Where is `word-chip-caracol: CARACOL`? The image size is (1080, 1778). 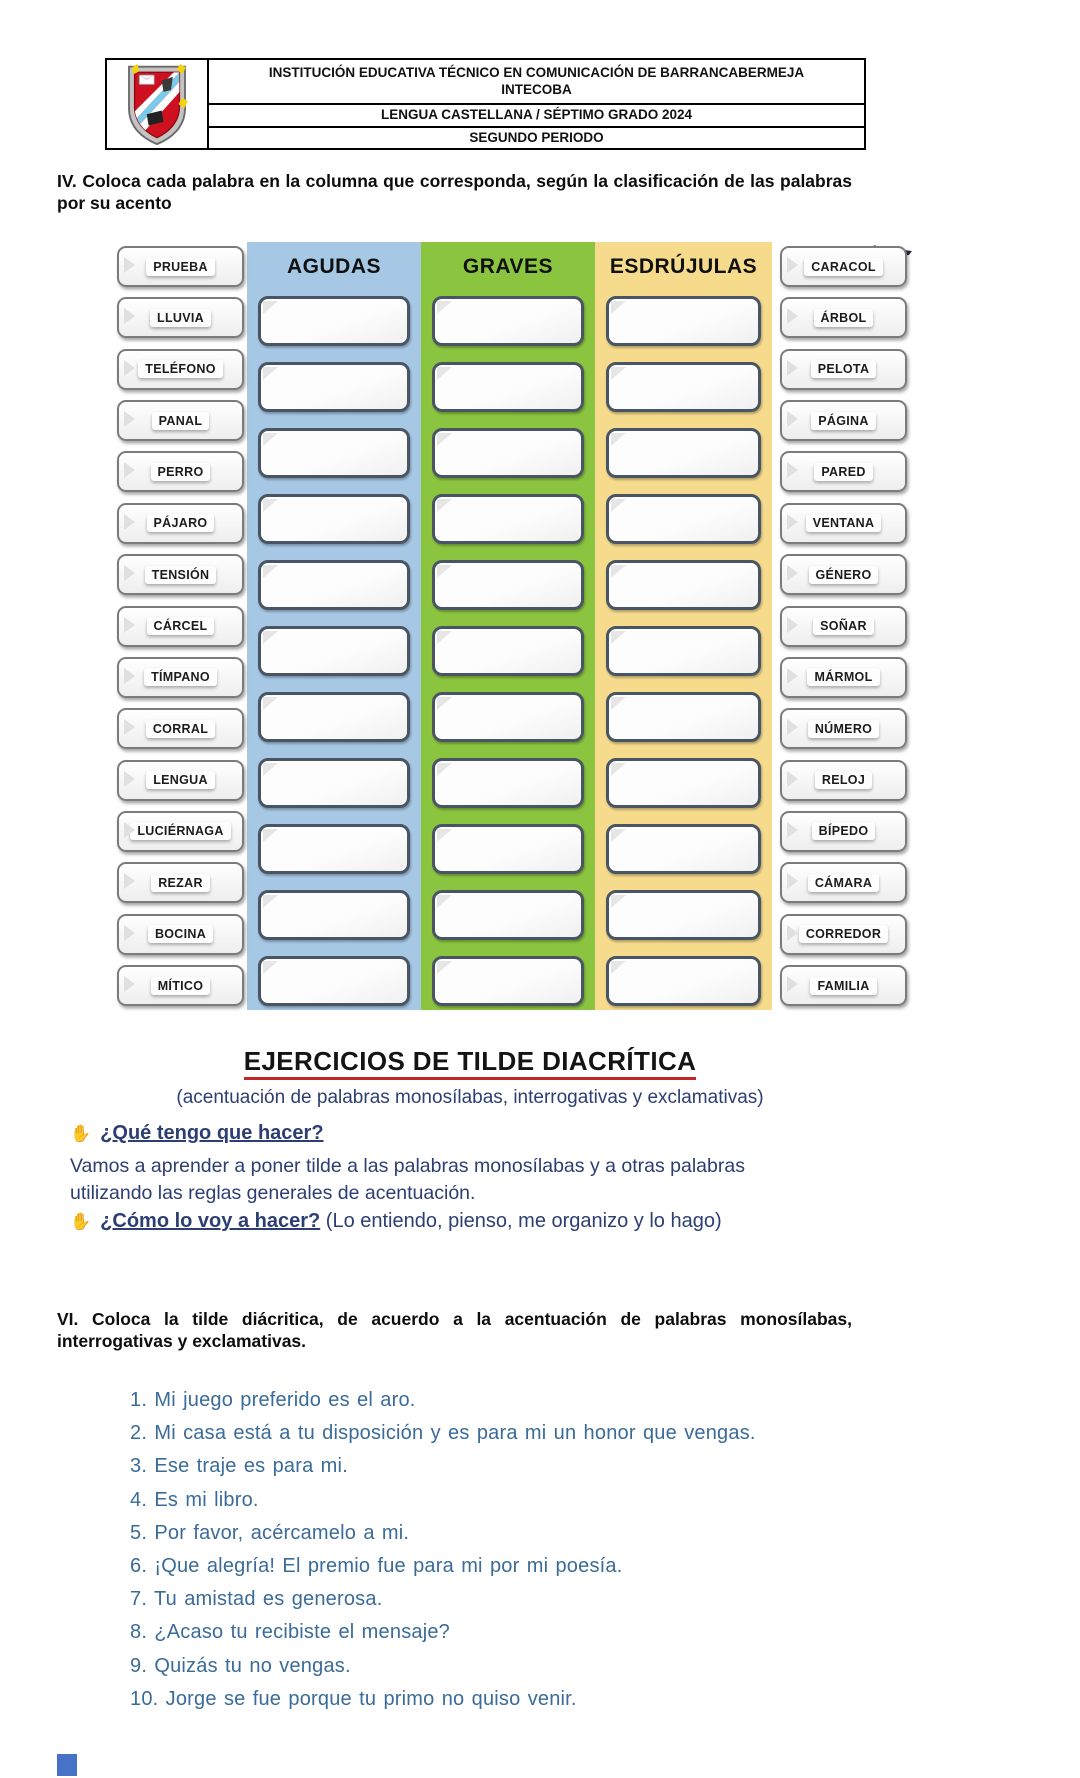
word-chip-caracol: CARACOL is located at coordinates (843, 266).